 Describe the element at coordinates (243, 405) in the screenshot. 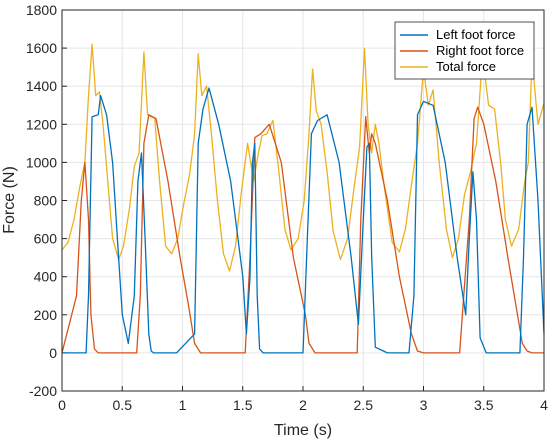

I see `x-tick-label: 1.5` at that location.